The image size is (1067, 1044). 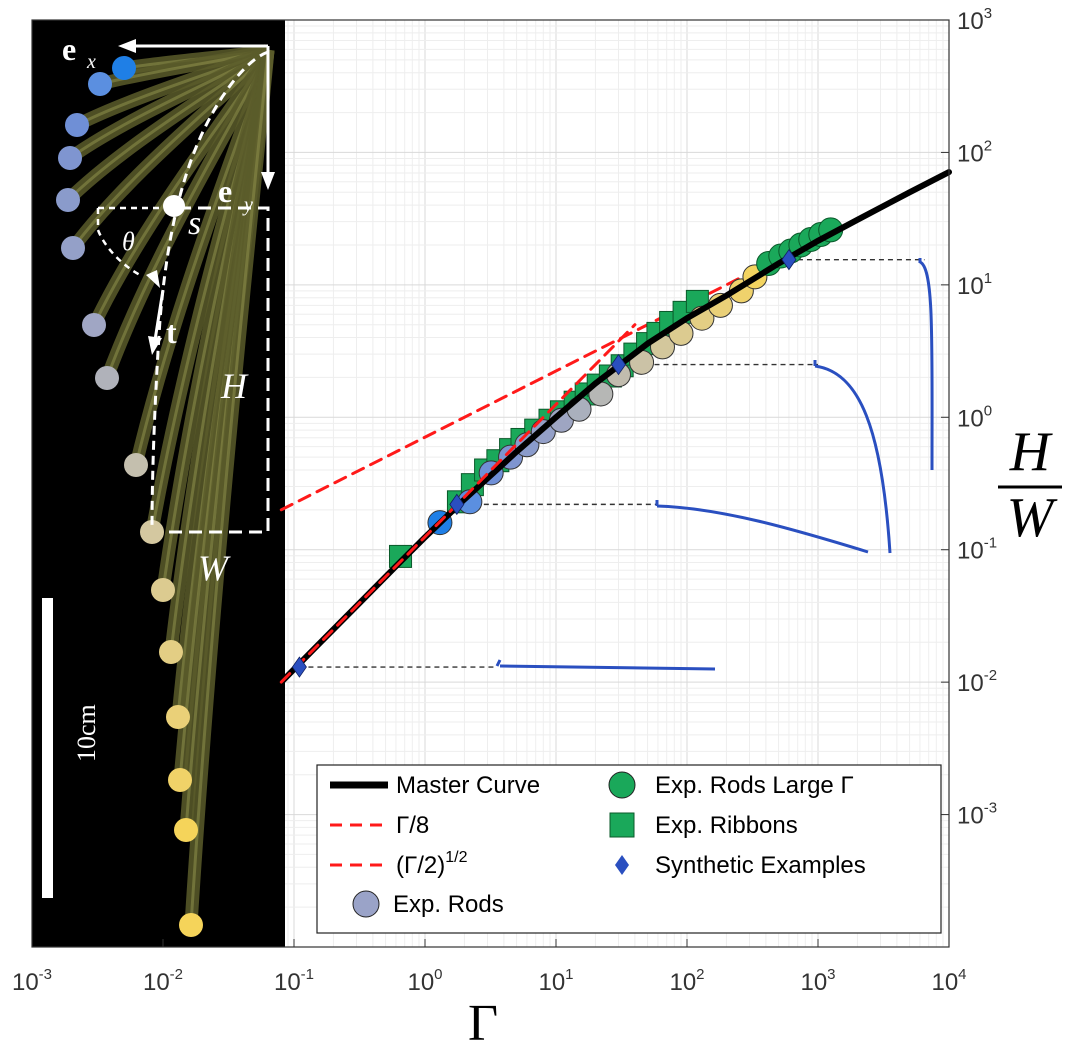 What do you see at coordinates (86, 733) in the screenshot?
I see `scale-bar-label: 10cm` at bounding box center [86, 733].